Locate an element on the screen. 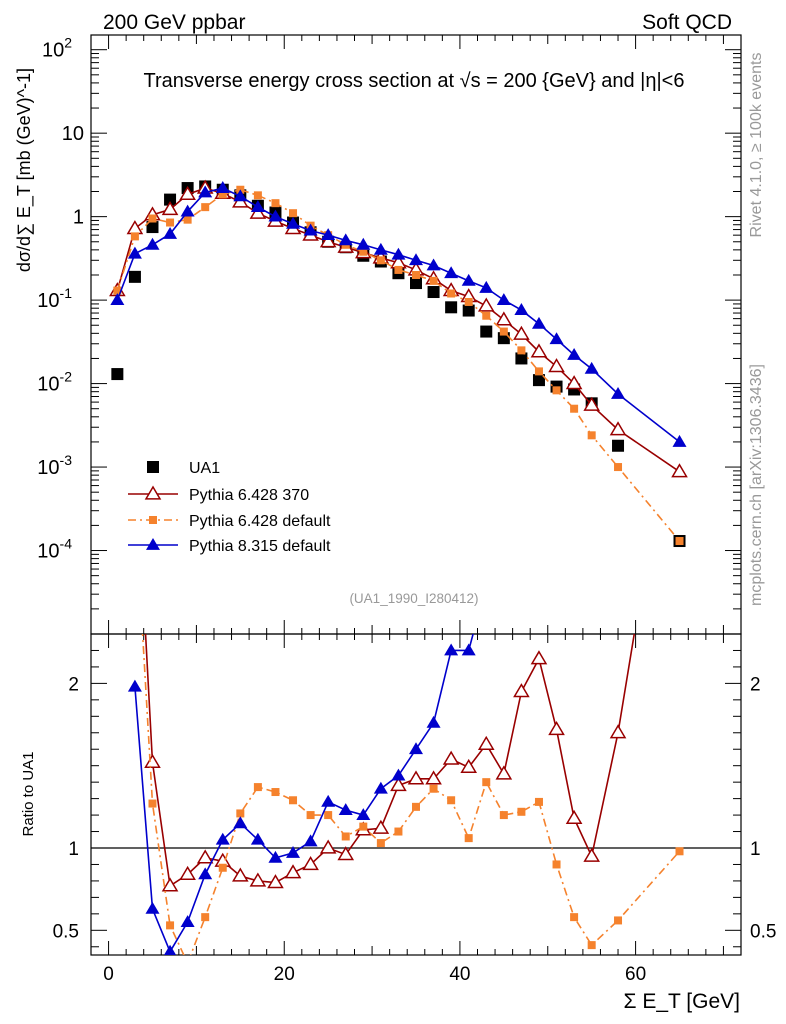 This screenshot has height=1024, width=786. ratio-y-tick-label: 2 is located at coordinates (73, 684).